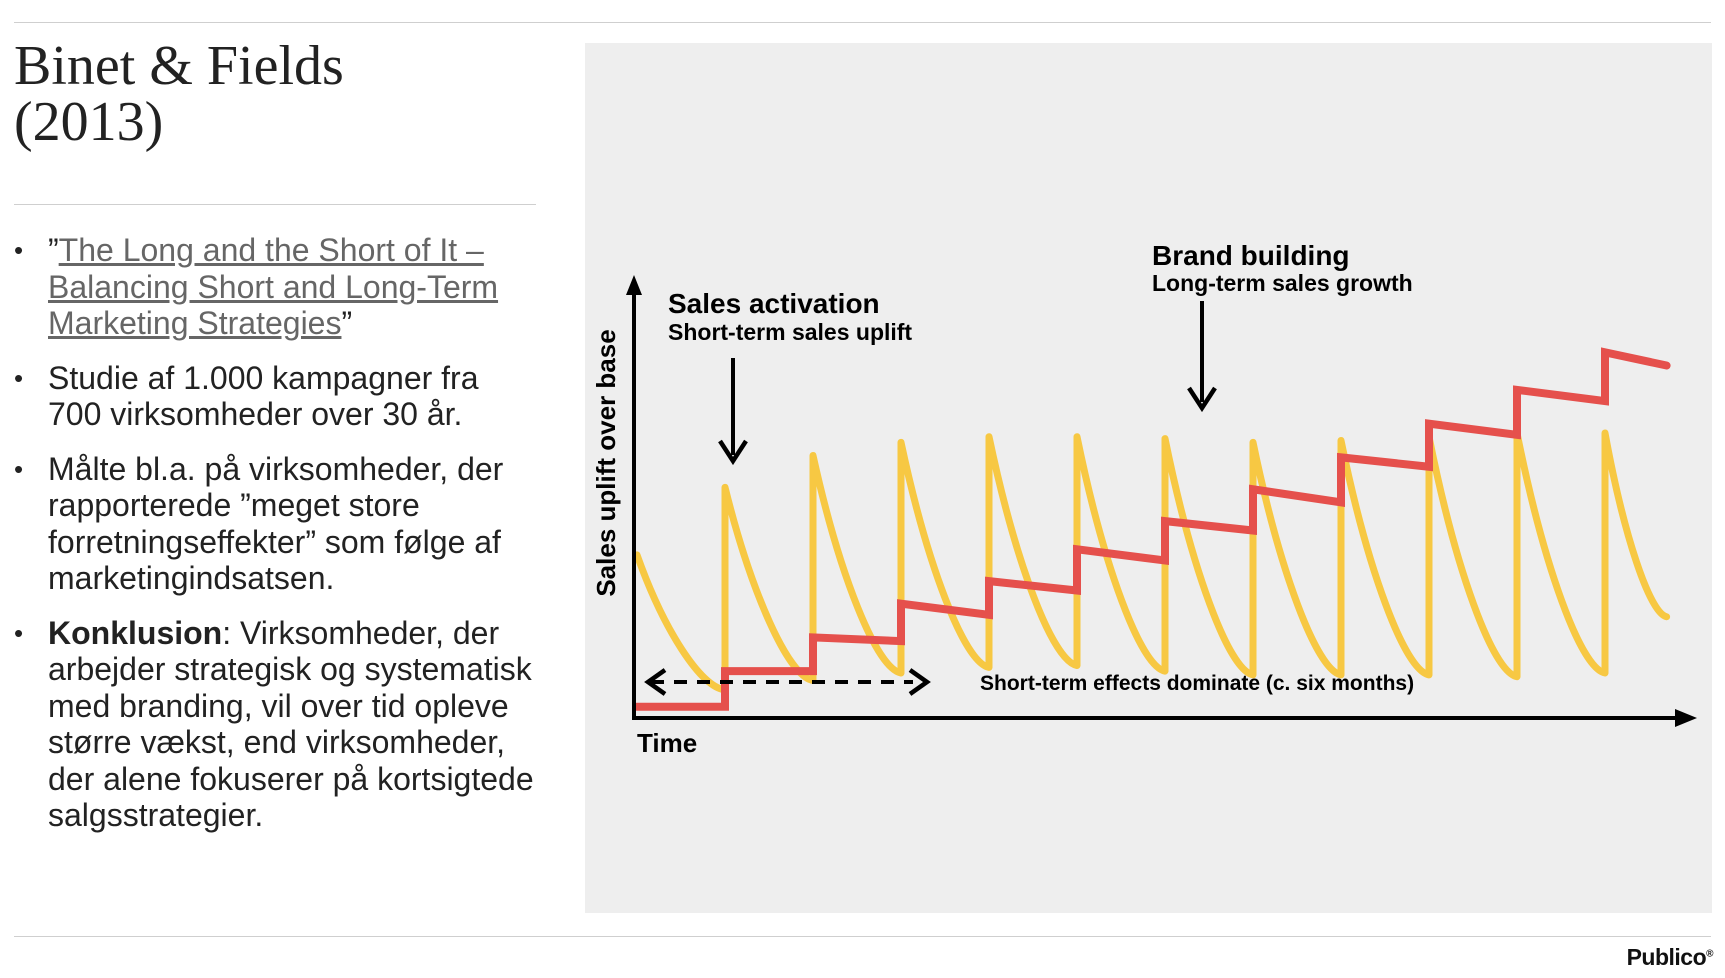 Image resolution: width=1725 pixels, height=978 pixels. I want to click on dashed-arrow-left-head, so click(655, 682).